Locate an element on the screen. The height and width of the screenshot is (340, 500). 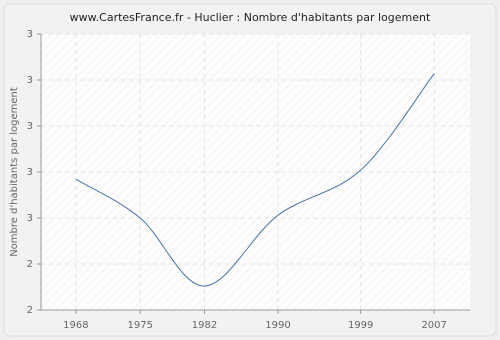
x-tick-label: 1975 is located at coordinates (139, 325).